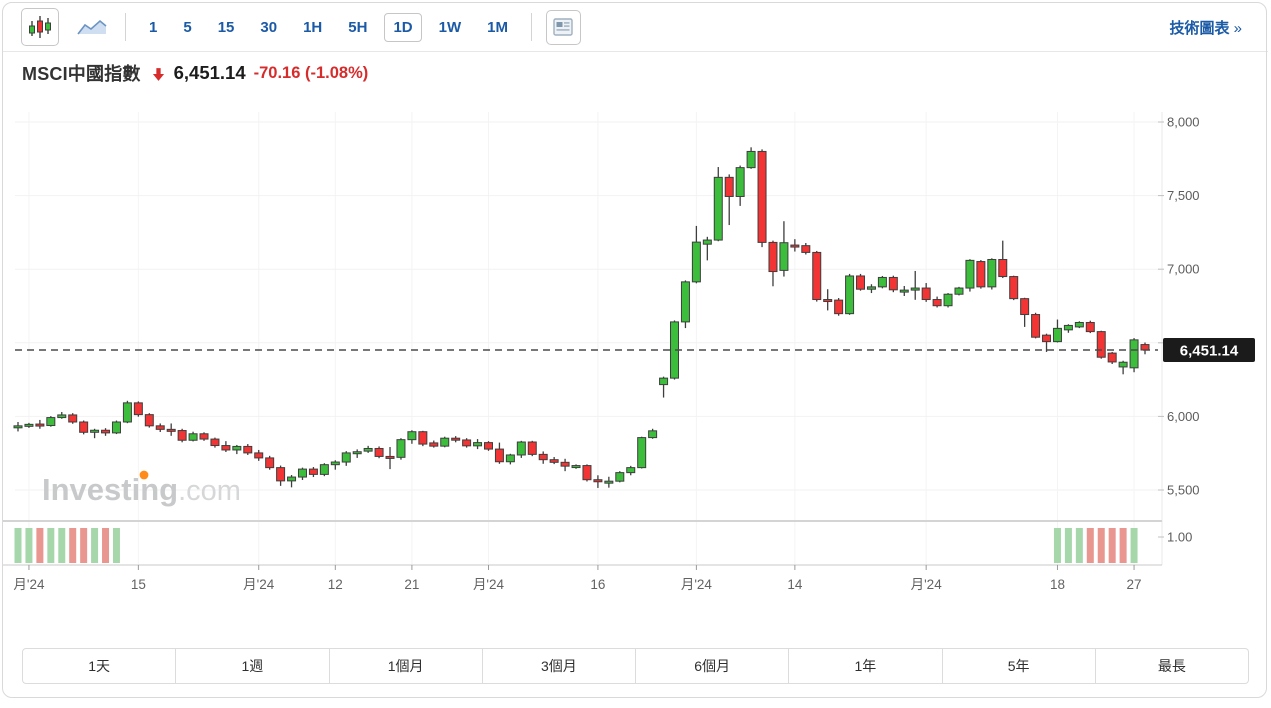 This screenshot has width=1271, height=708. Describe the element at coordinates (1134, 584) in the screenshot. I see `svg-text: 27` at that location.